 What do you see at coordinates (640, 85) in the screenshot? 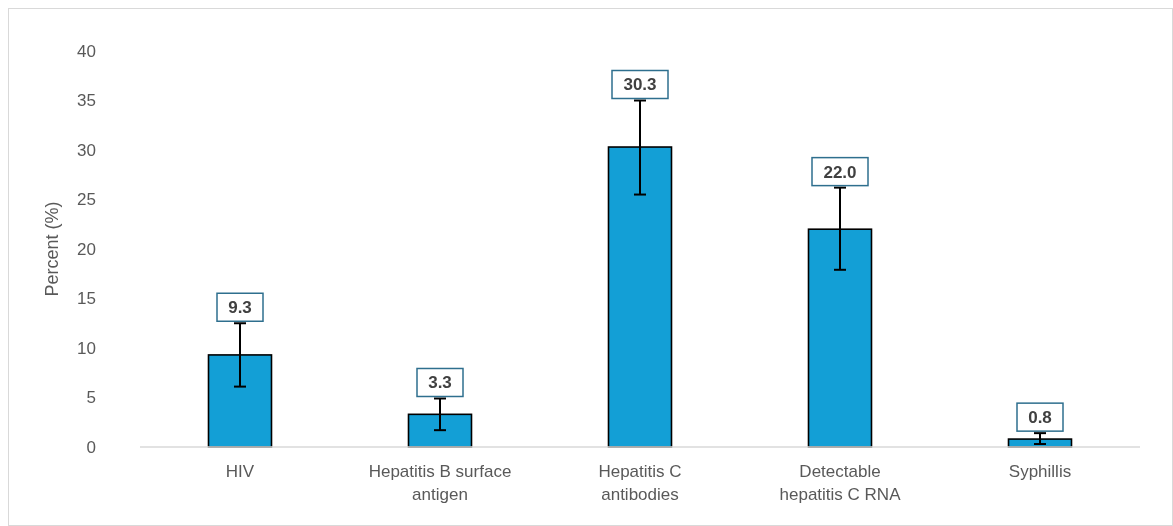
I see `data-label: 30.3` at bounding box center [640, 85].